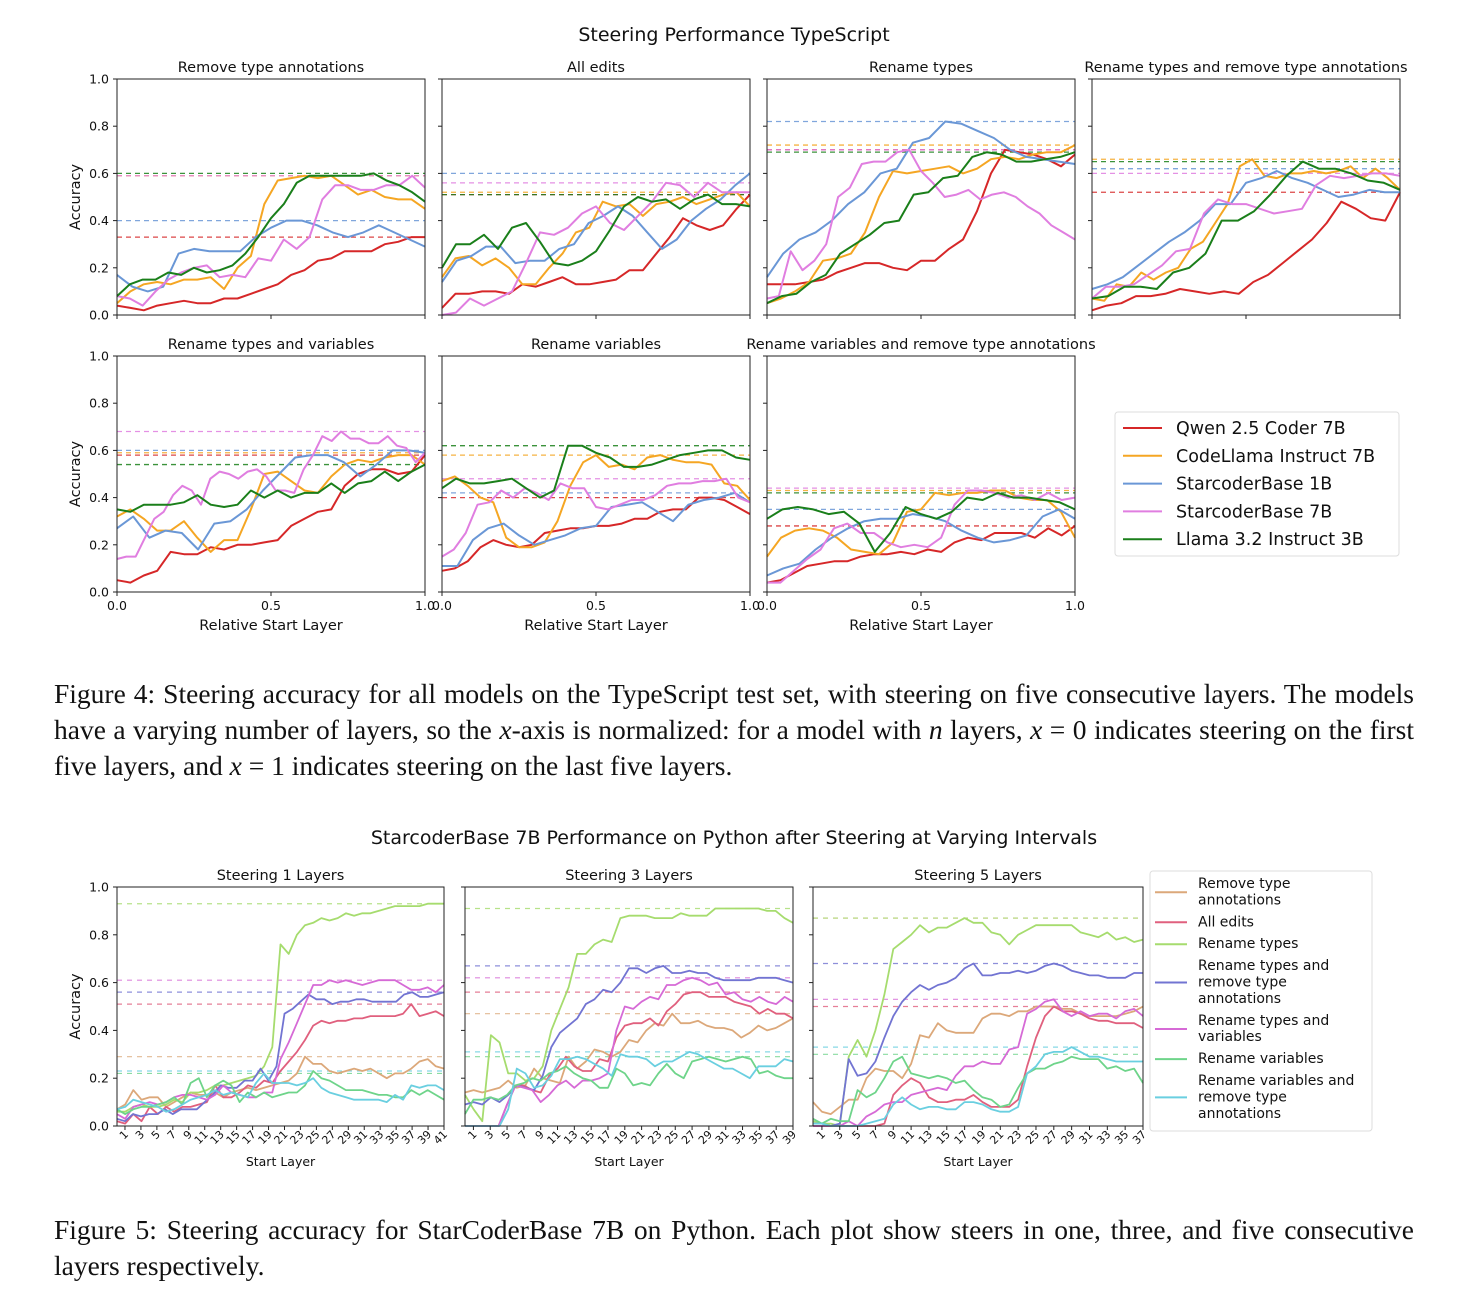 The image size is (1470, 1315). I want to click on caption-math: x, so click(1036, 729).